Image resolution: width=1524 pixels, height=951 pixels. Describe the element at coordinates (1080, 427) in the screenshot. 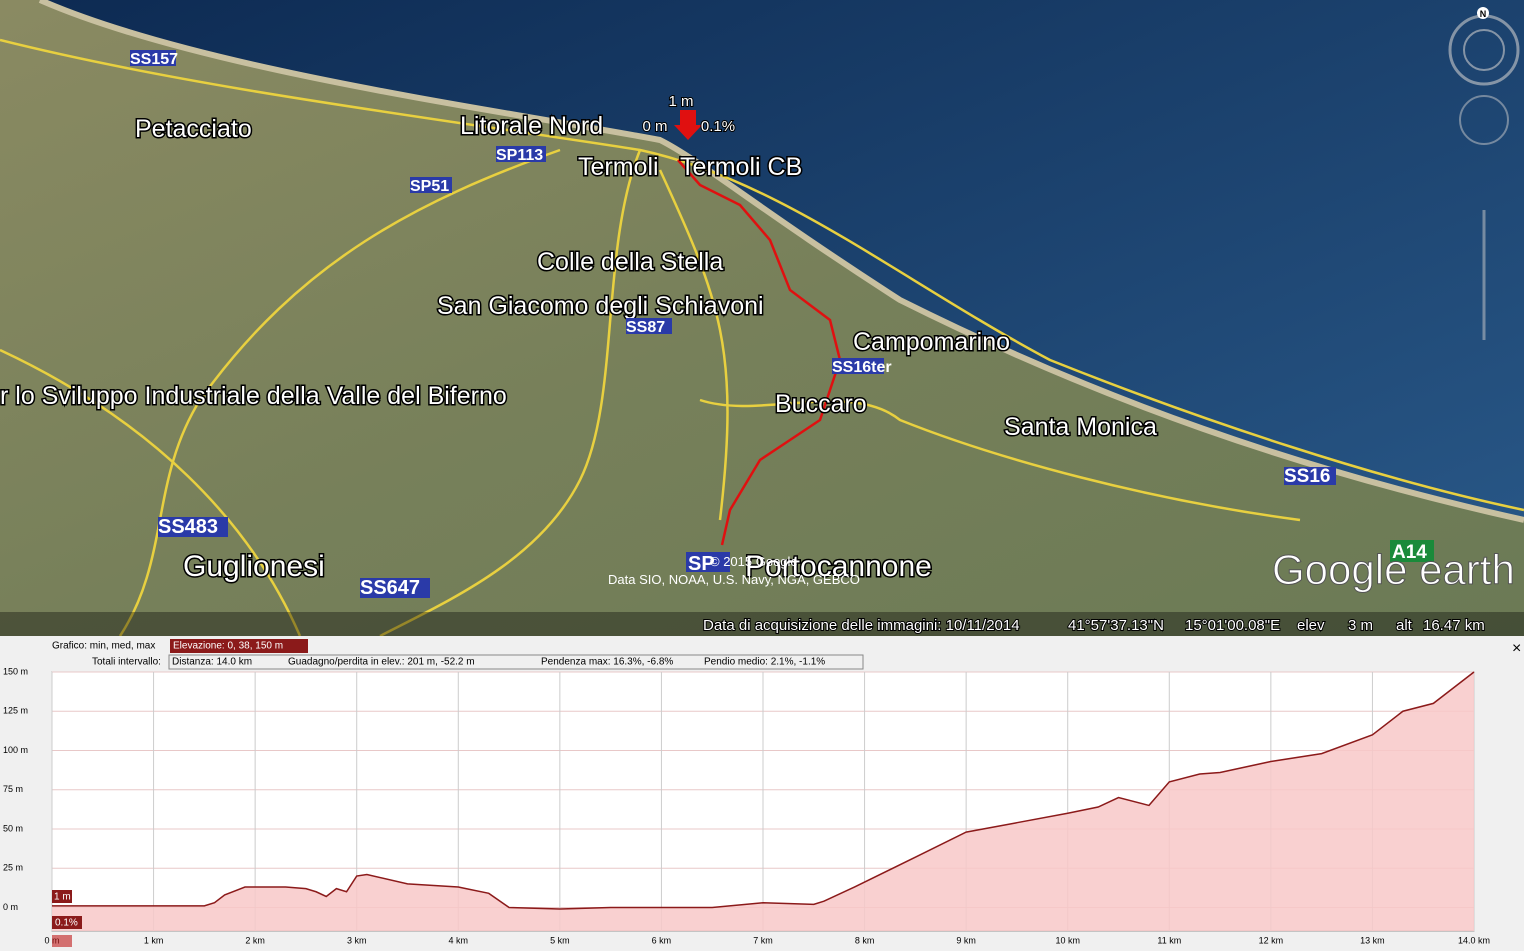

I see `place: Santa Monica` at that location.